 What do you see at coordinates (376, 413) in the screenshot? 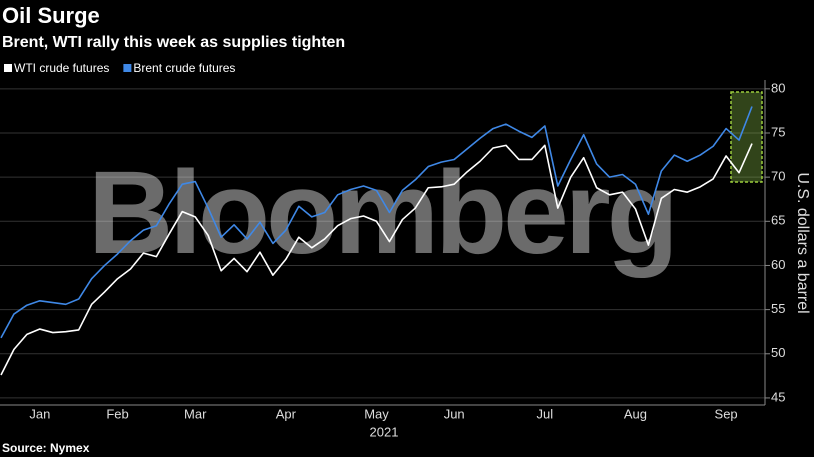
I see `x-tick-label: May` at bounding box center [376, 413].